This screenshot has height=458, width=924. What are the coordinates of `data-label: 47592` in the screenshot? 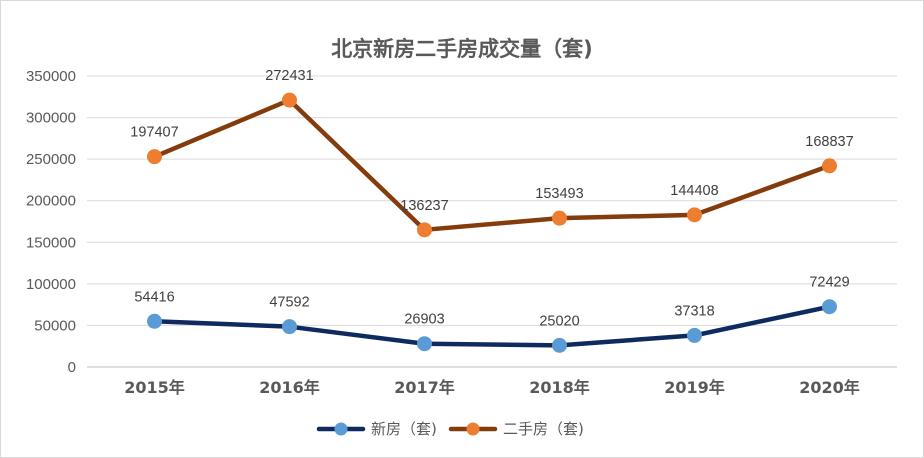 It's located at (289, 303).